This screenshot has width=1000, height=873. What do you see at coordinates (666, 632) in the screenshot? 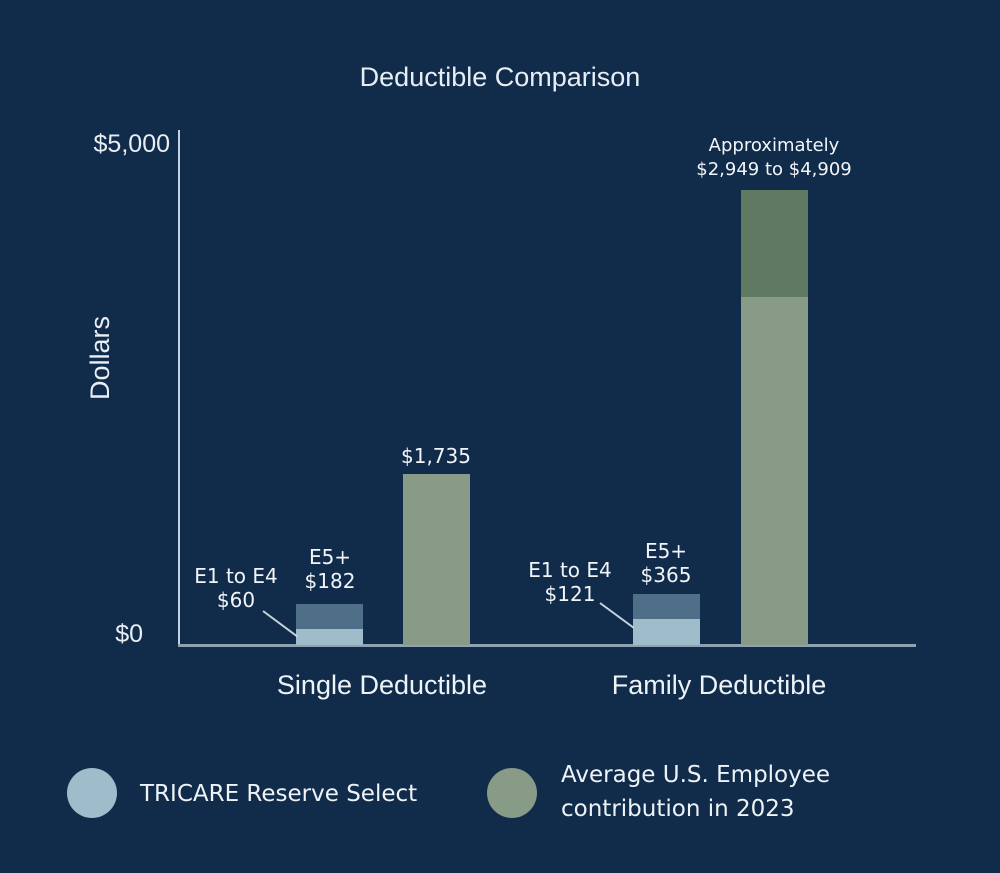
I see `bar-family-tricare-e1-e4` at bounding box center [666, 632].